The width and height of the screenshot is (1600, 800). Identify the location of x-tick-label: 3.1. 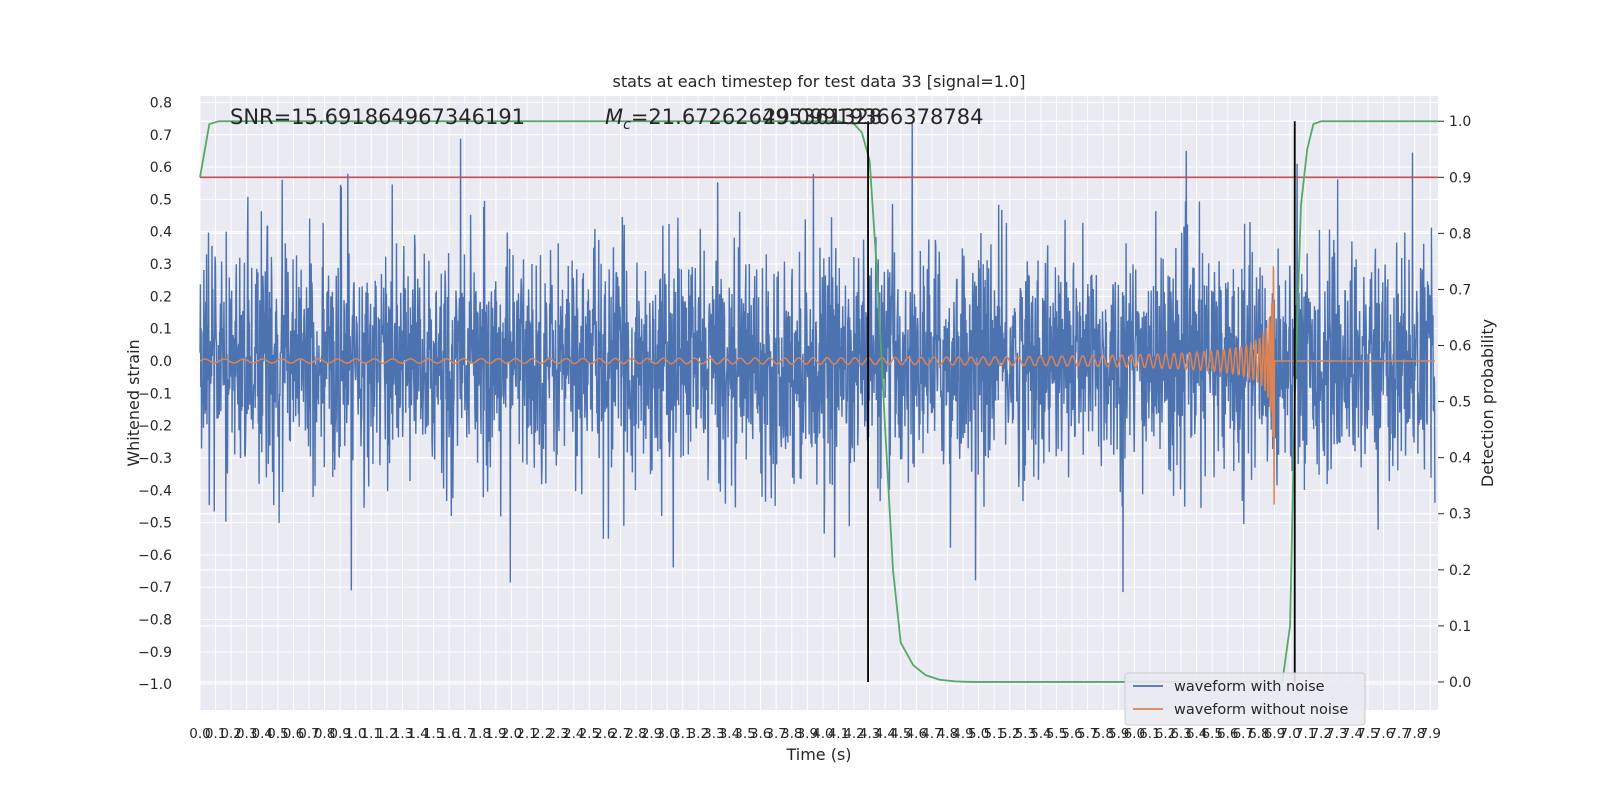
(682, 734).